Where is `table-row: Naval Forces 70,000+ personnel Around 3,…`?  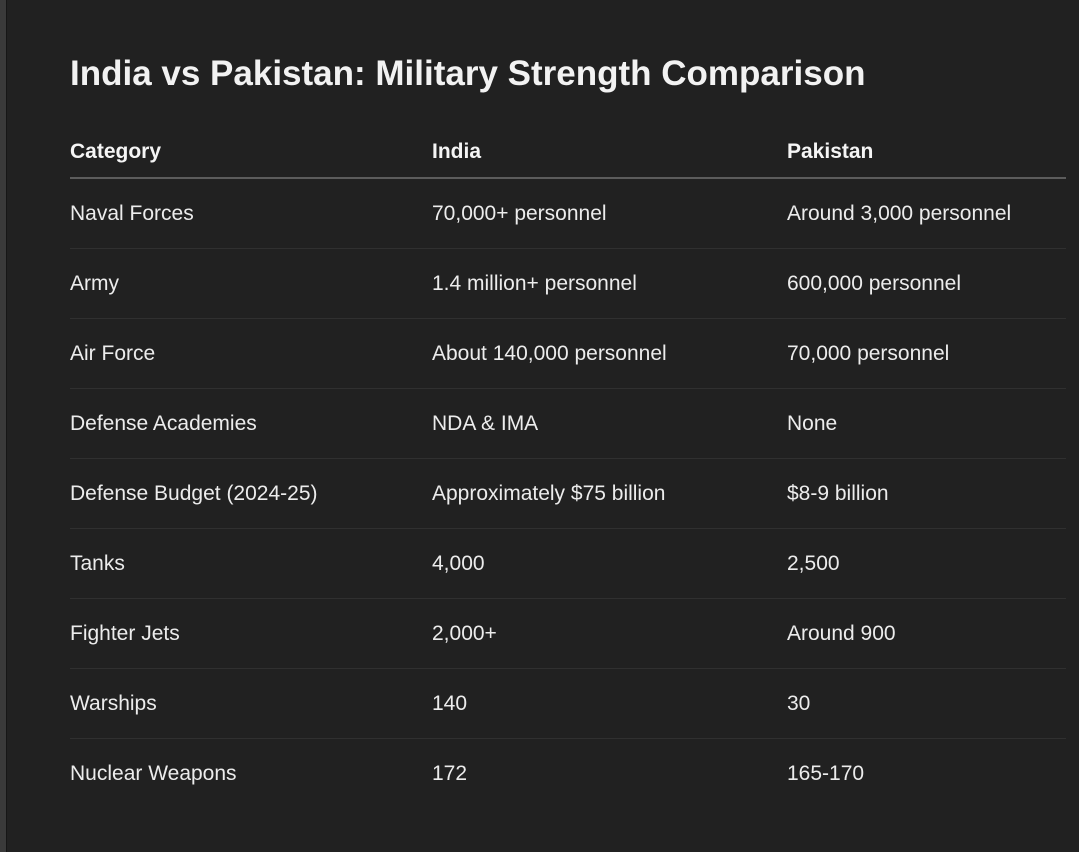
table-row: Naval Forces 70,000+ personnel Around 3,… is located at coordinates (568, 213).